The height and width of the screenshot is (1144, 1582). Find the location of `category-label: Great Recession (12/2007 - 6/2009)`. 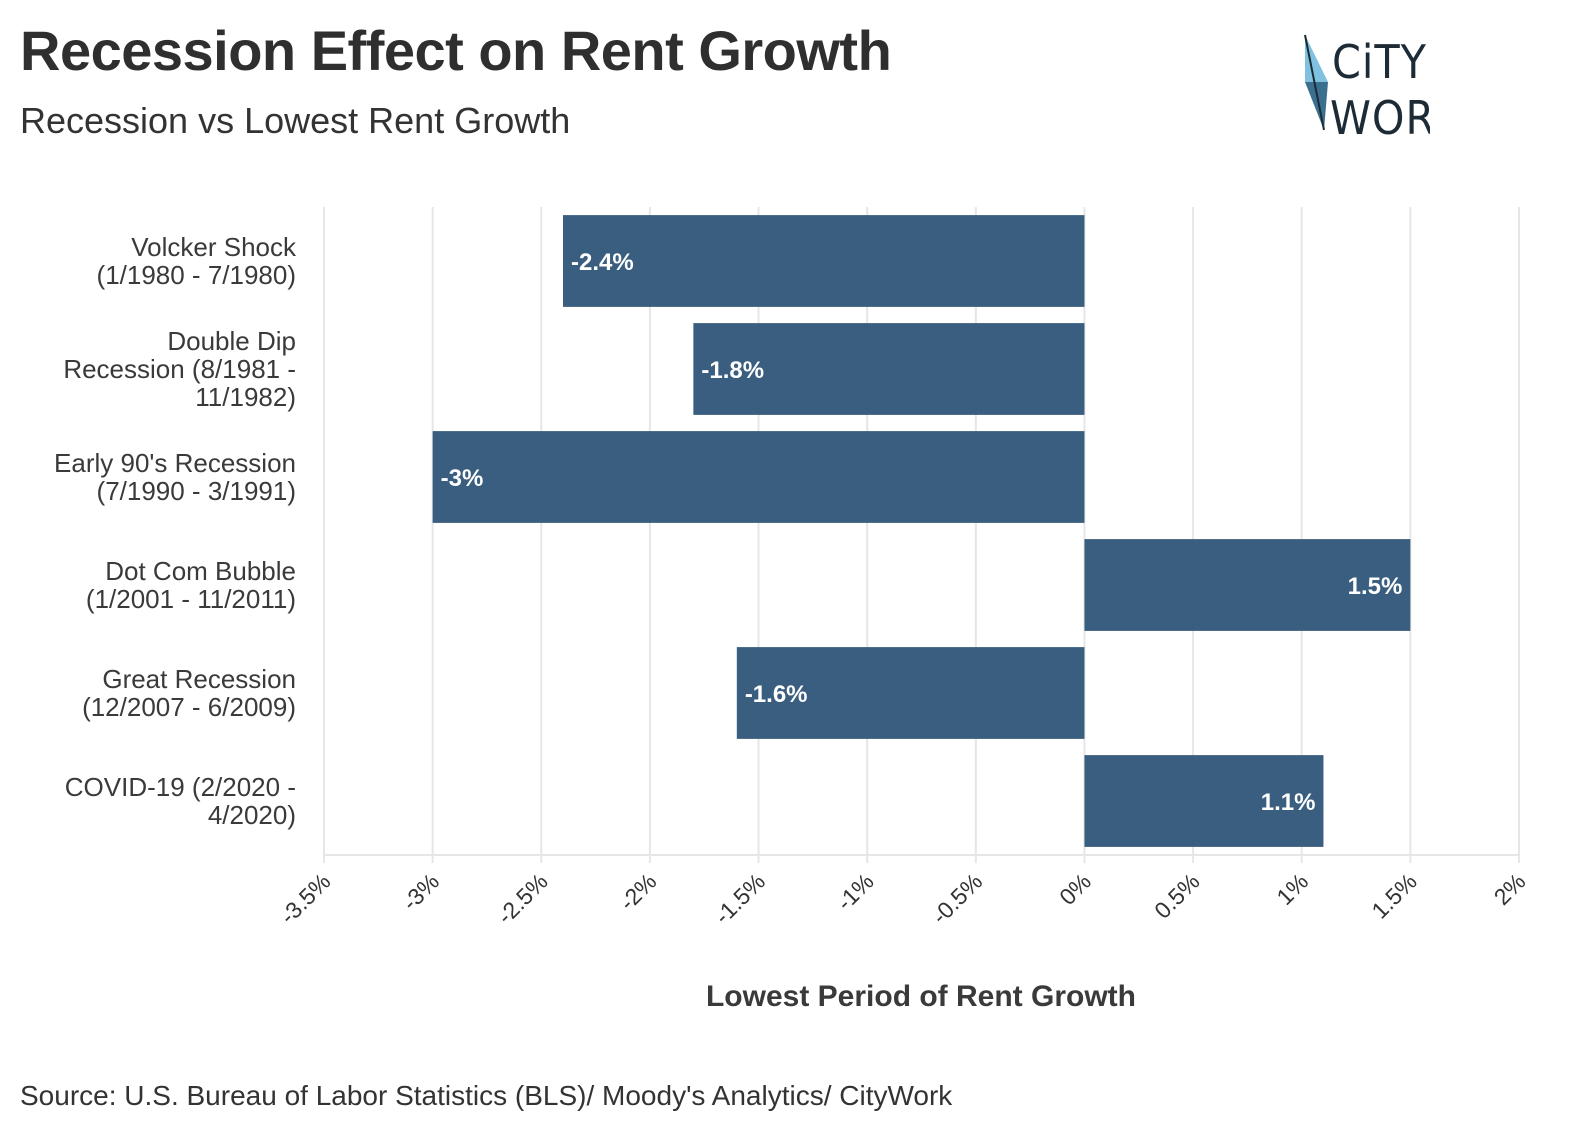

category-label: Great Recession (12/2007 - 6/2009) is located at coordinates (189, 693).